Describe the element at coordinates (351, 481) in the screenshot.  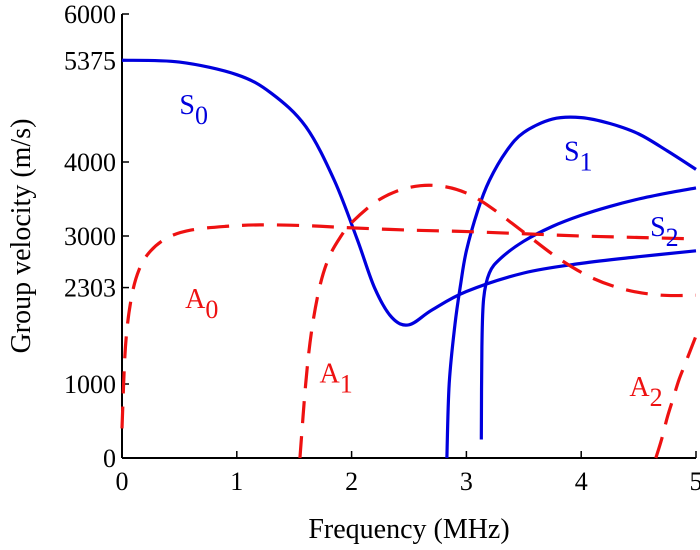
I see `x-tick-label: 2` at that location.